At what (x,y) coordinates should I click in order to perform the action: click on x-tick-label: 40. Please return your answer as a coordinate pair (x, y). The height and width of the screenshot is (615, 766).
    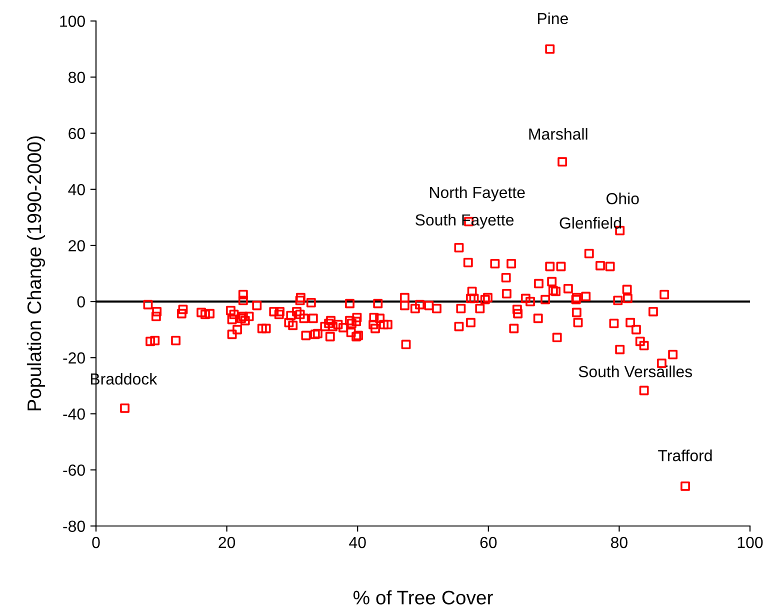
    Looking at the image, I should click on (357, 542).